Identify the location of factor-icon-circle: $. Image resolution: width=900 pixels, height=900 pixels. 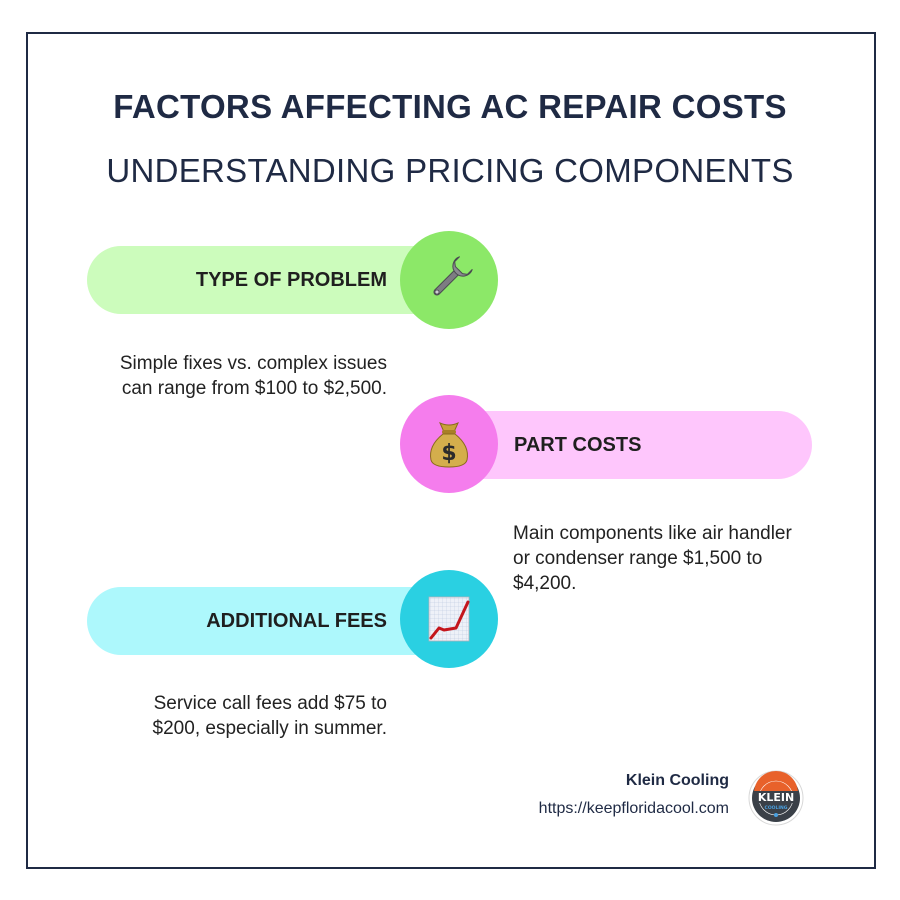
(449, 444).